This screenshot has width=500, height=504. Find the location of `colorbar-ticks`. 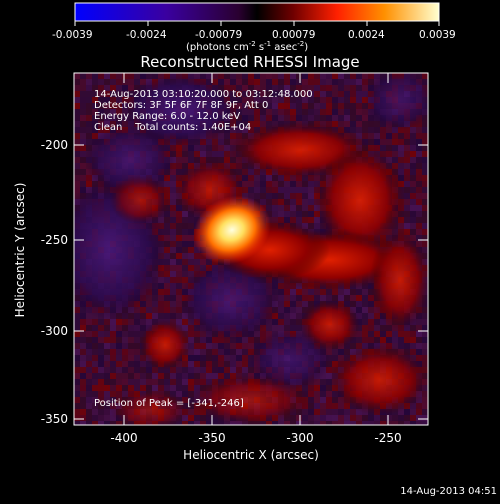

colorbar-ticks is located at coordinates (257, 23).